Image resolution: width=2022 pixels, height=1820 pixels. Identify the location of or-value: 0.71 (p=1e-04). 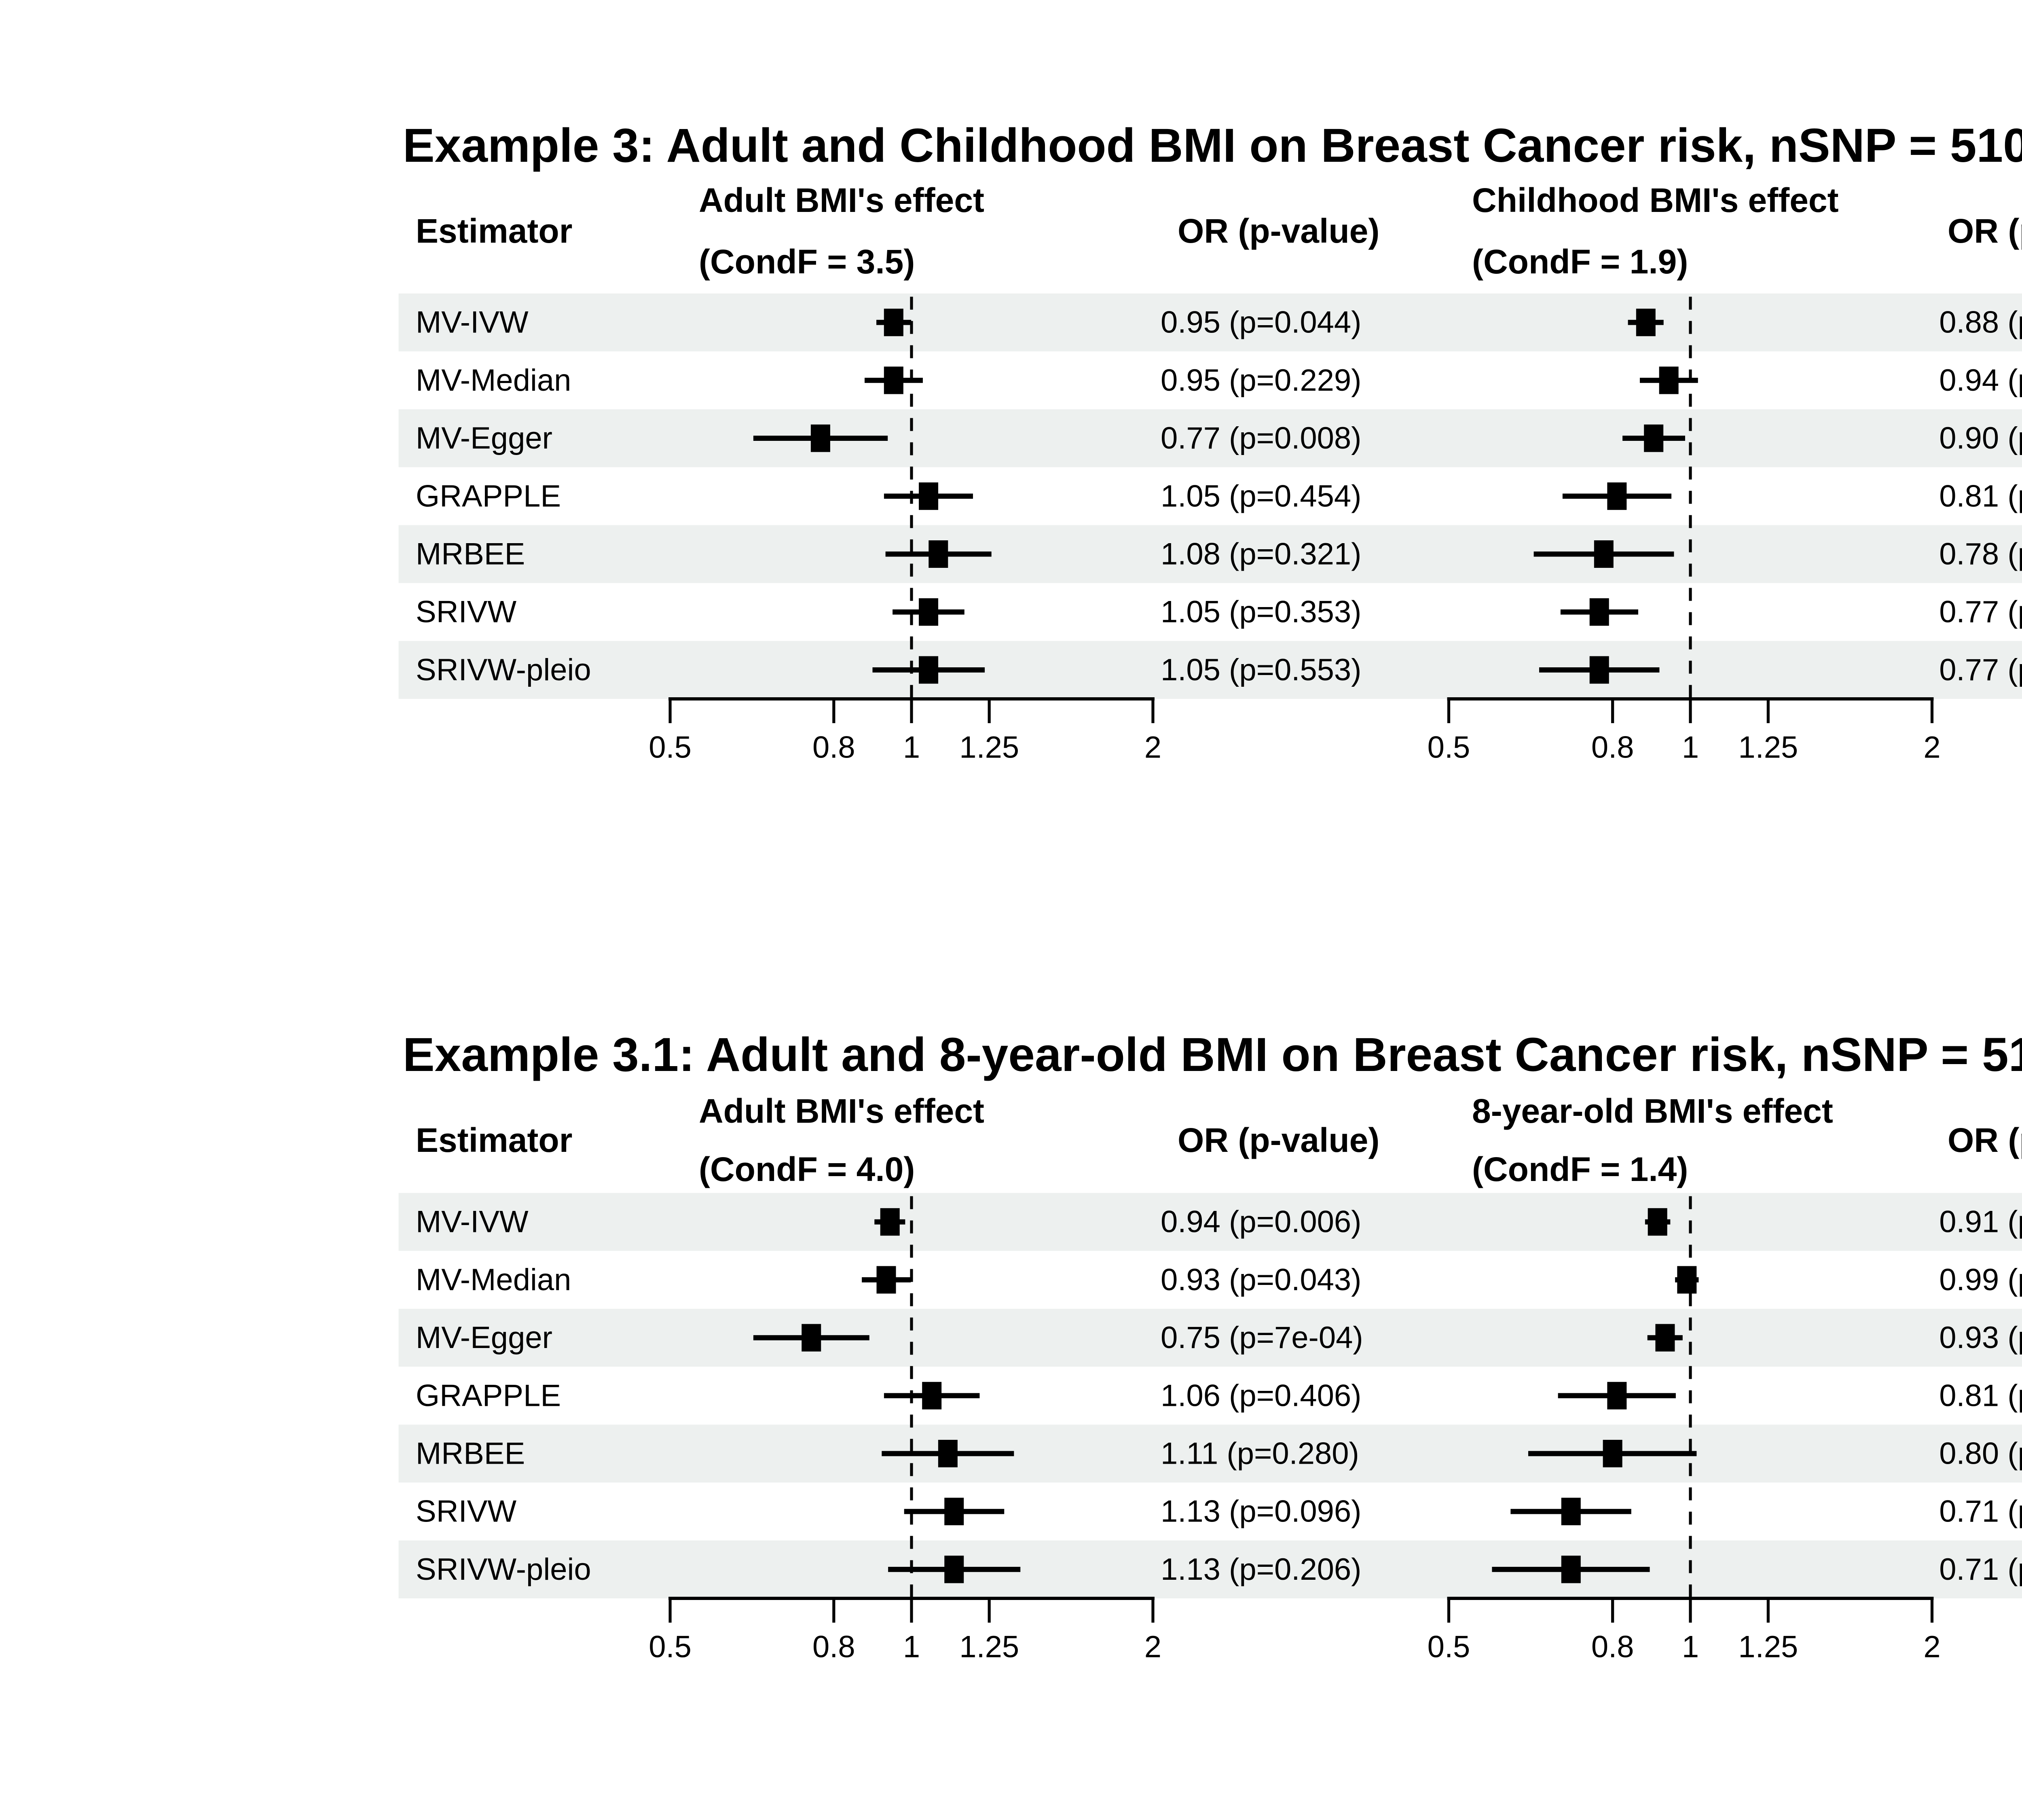
(1980, 1512).